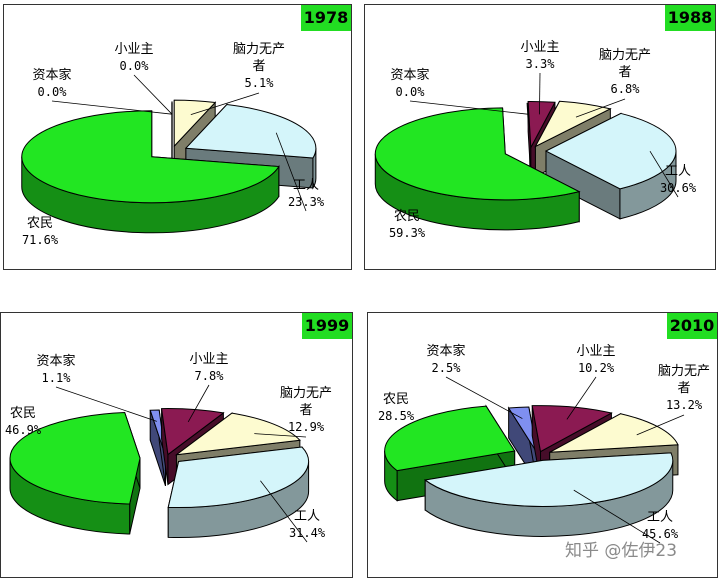 This screenshot has height=579, width=720. I want to click on label-farmer: 农民 59.3%, so click(407, 225).